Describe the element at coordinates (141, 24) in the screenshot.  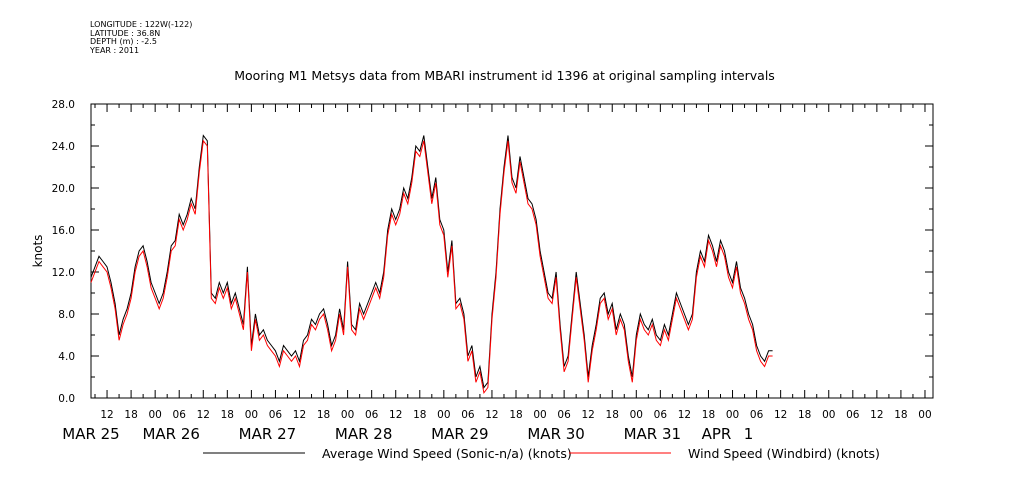
I see `longitude-label: LONGITUDE : 122W(-122)` at that location.